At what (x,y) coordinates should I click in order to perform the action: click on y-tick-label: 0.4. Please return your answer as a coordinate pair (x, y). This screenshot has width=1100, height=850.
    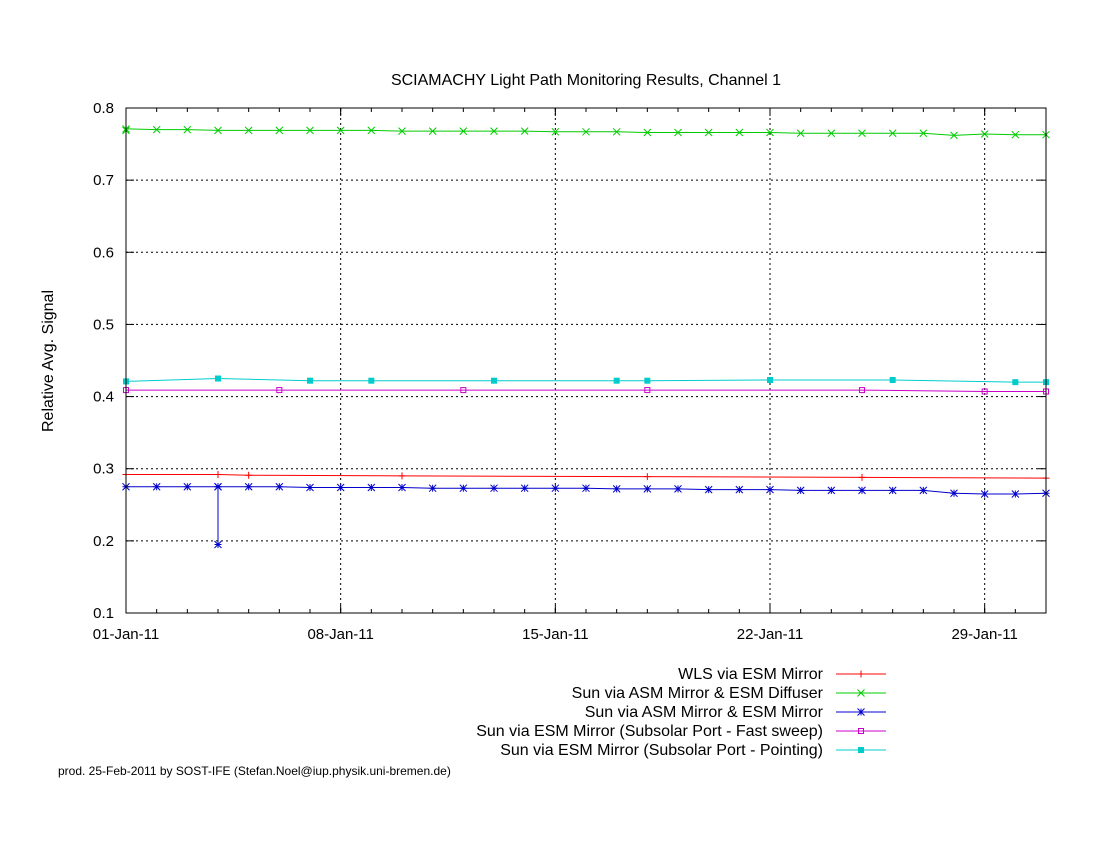
    Looking at the image, I should click on (103, 397).